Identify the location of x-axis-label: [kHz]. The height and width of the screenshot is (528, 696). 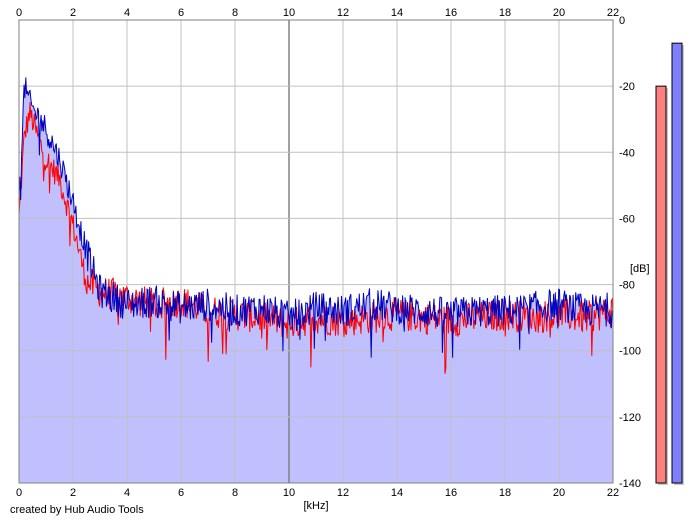
(315, 506).